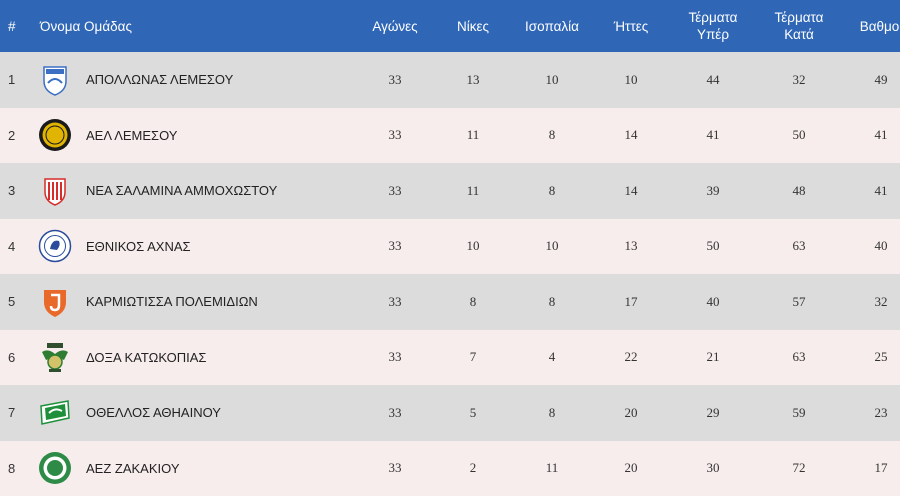 Image resolution: width=900 pixels, height=496 pixels. I want to click on losses-cell: 17, so click(631, 302).